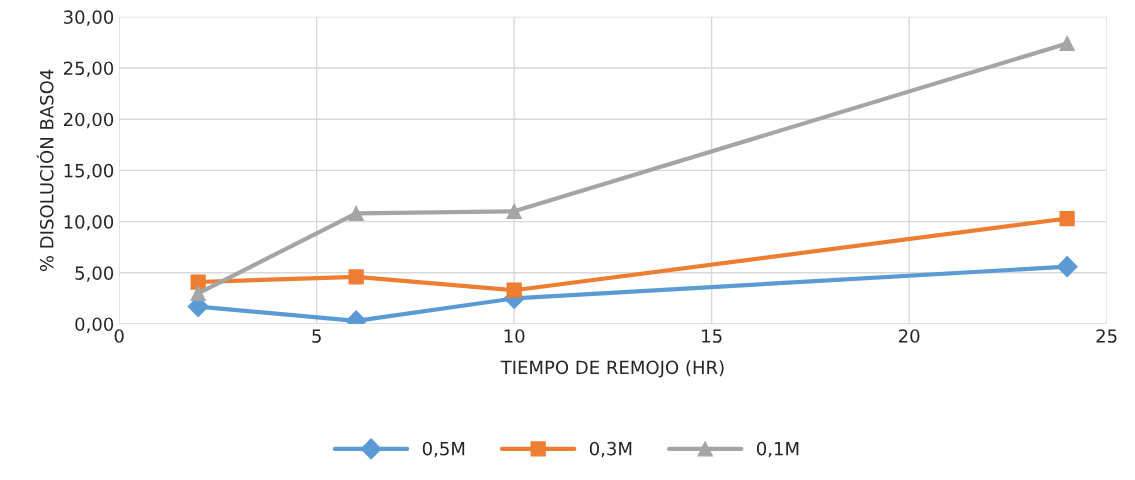 The width and height of the screenshot is (1135, 480). Describe the element at coordinates (612, 369) in the screenshot. I see `x-axis-title: TIEMPO DE REMOJO (HR)` at that location.